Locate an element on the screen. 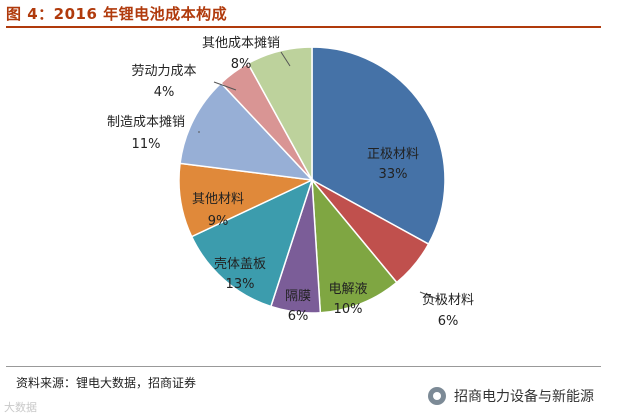 The height and width of the screenshot is (420, 622). brand-signature: 招商电力设备与新能源 is located at coordinates (511, 396).